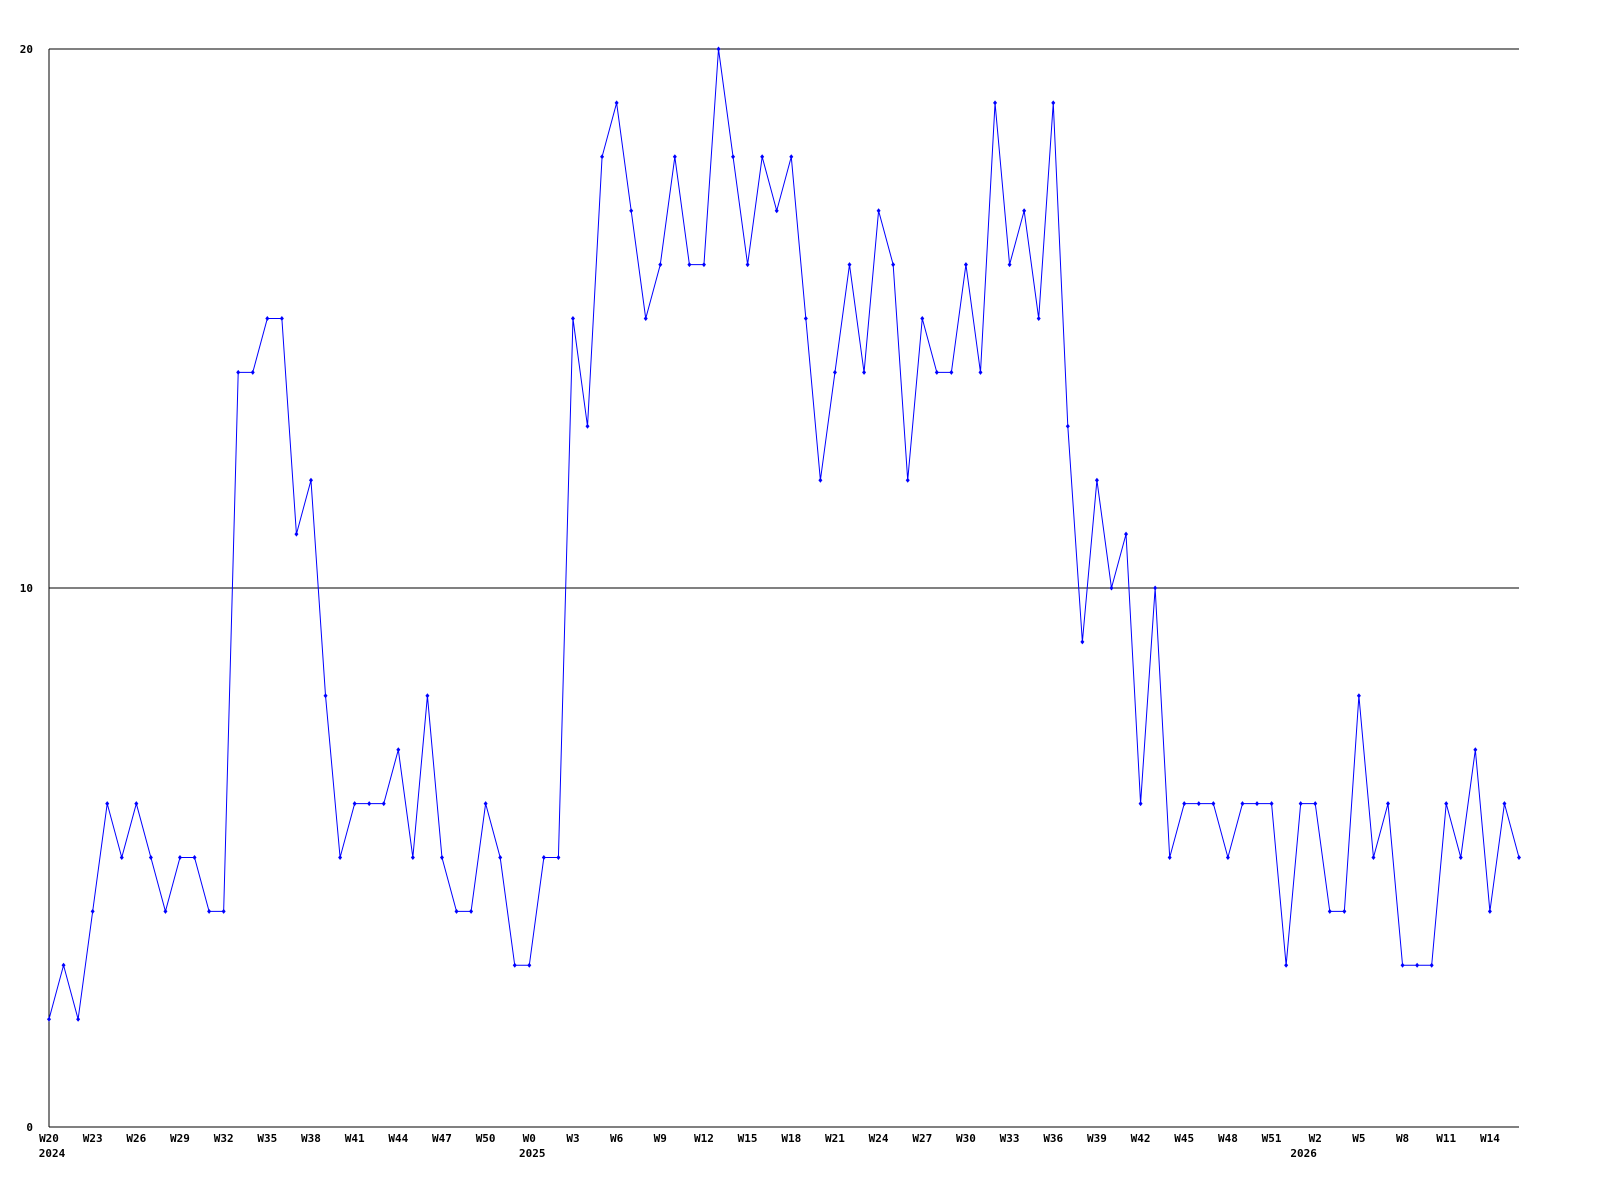 Image resolution: width=1600 pixels, height=1204 pixels. I want to click on x-tick-label: W42, so click(1141, 1138).